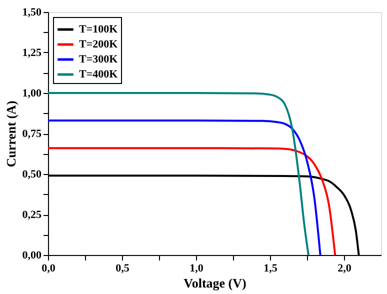  What do you see at coordinates (345, 268) in the screenshot?
I see `x-tick-label: 2,0` at bounding box center [345, 268].